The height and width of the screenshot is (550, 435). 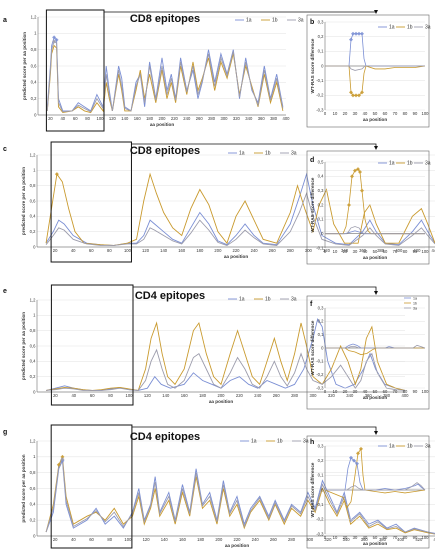 I want to click on x-tick-label: 90, so click(x=415, y=251).